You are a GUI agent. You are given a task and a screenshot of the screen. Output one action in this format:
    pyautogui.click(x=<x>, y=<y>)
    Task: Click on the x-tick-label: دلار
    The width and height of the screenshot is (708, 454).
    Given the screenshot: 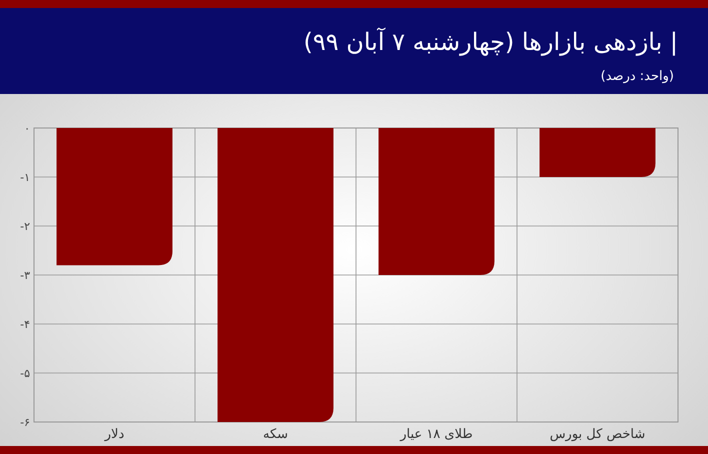 What is the action you would take?
    pyautogui.click(x=114, y=434)
    